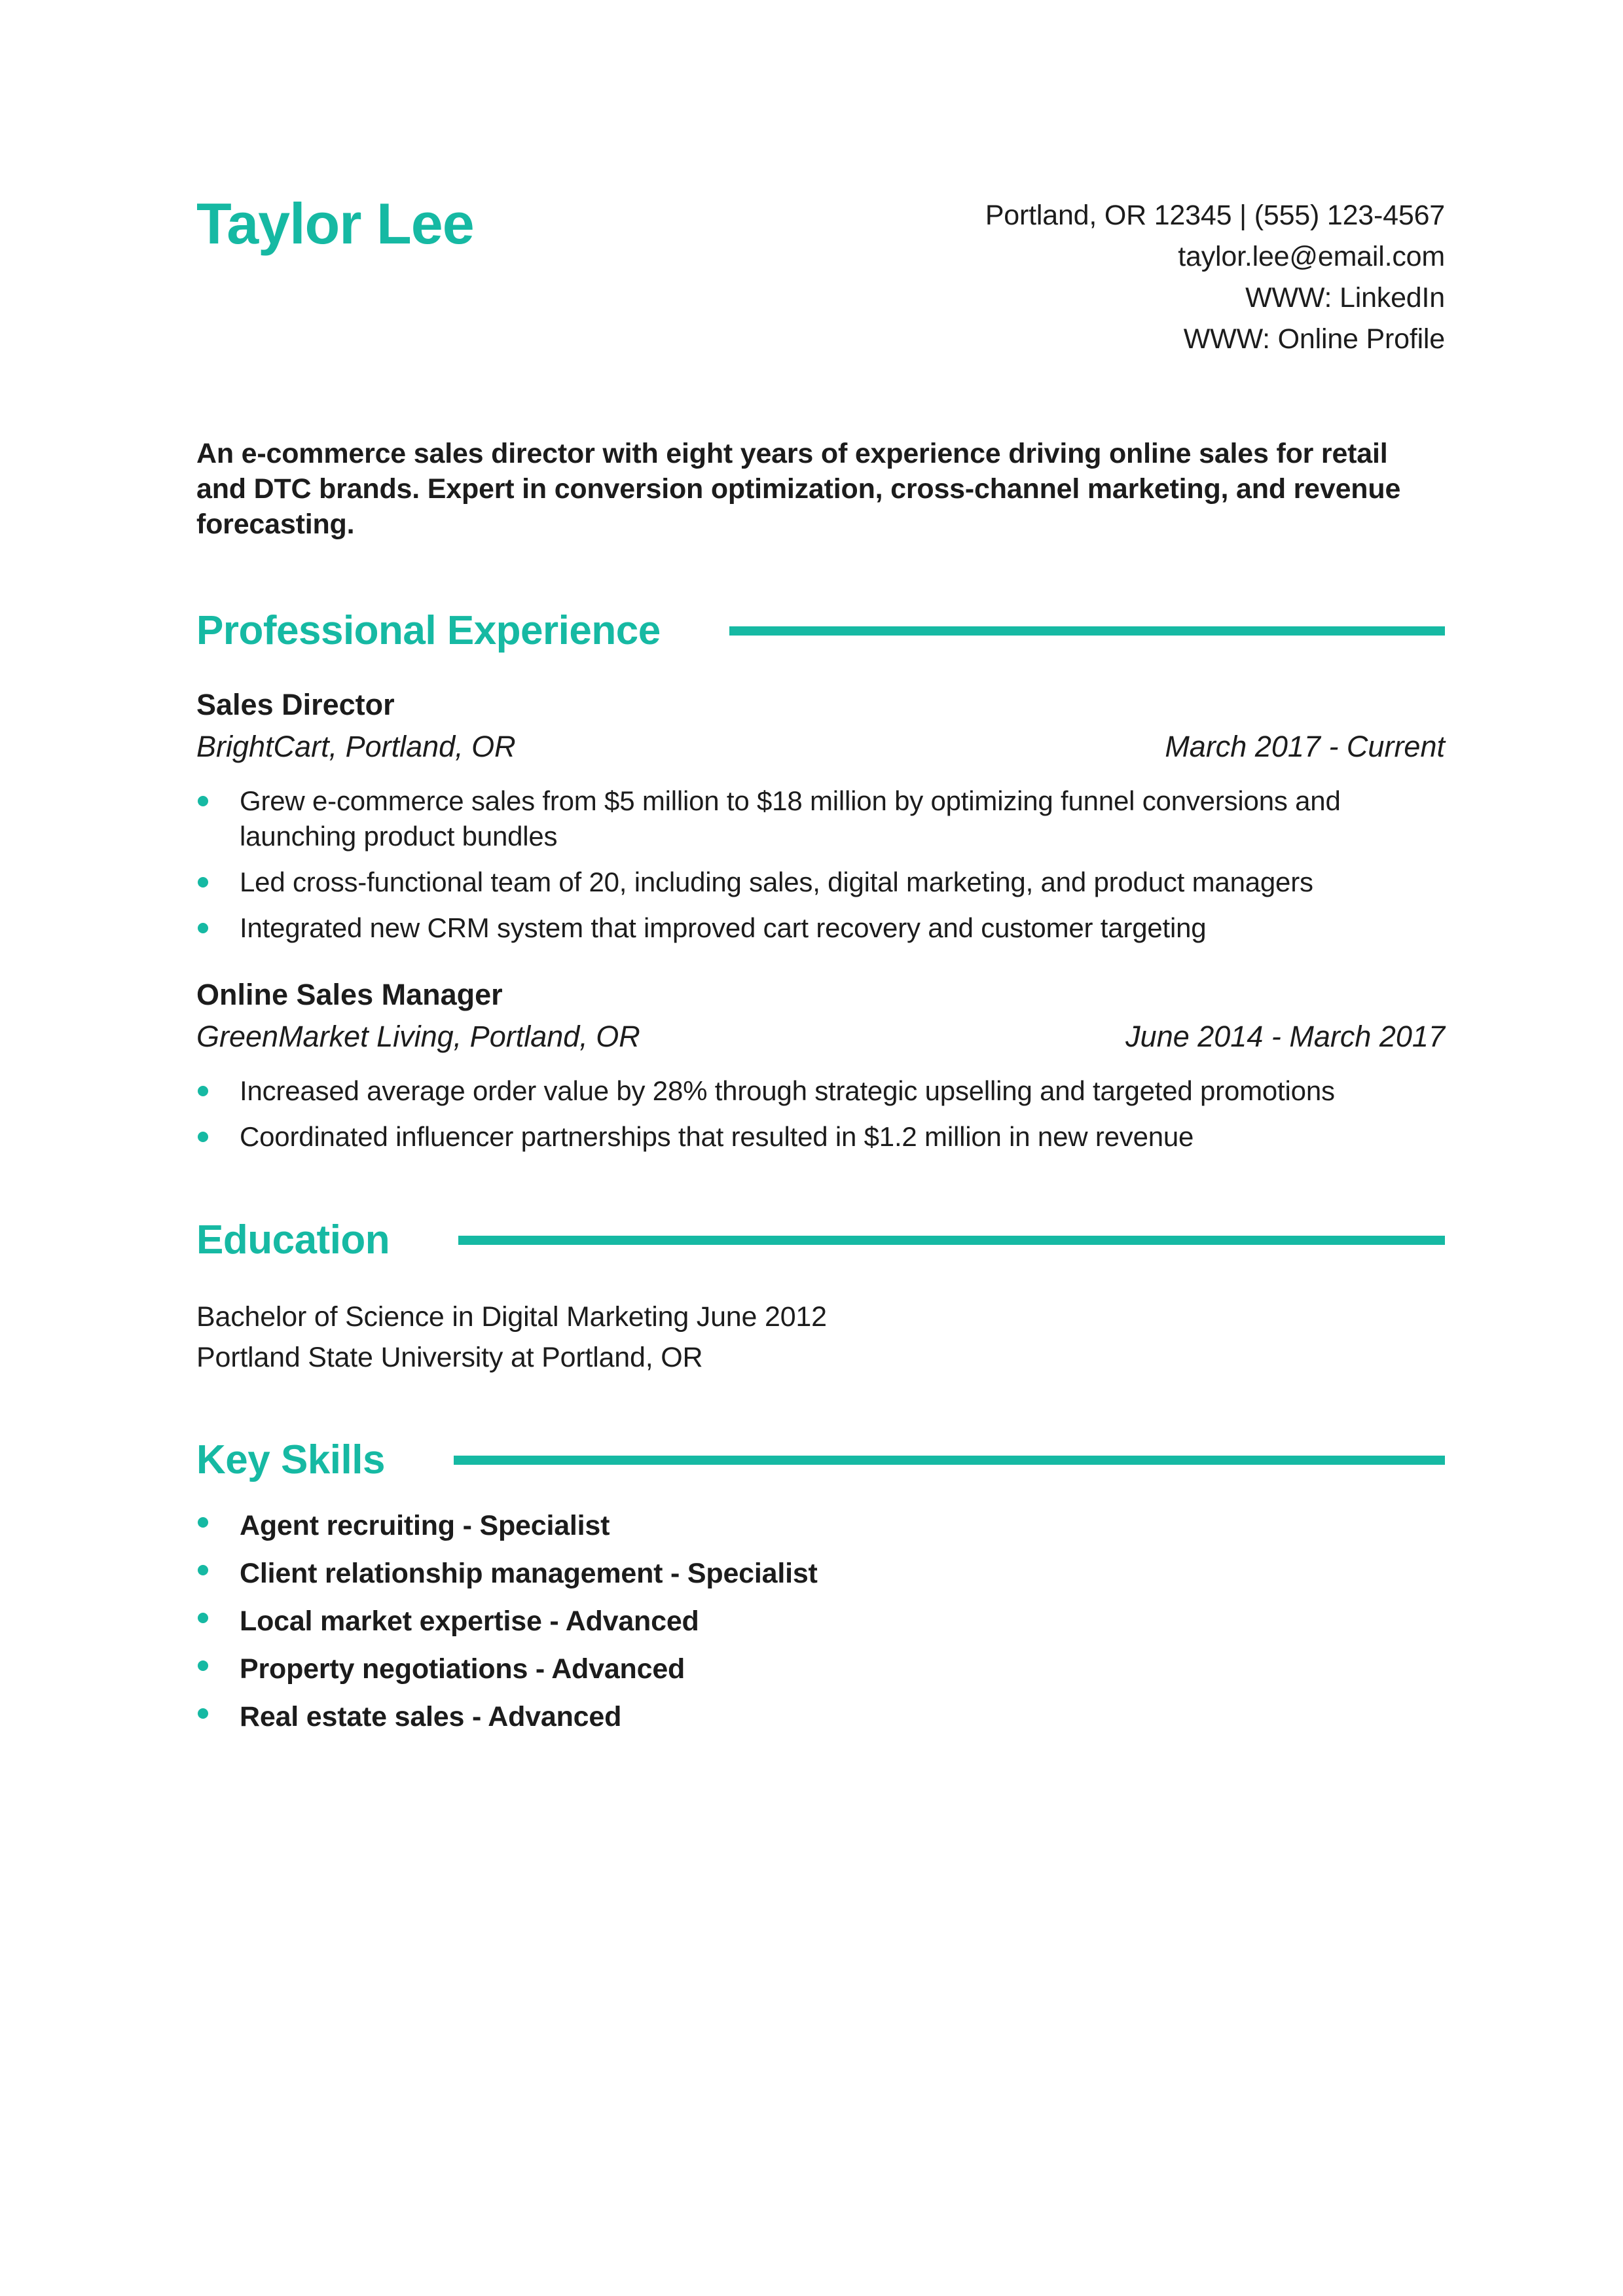 The image size is (1623, 2296). Describe the element at coordinates (1345, 298) in the screenshot. I see `contact-linkedin: WWW: LinkedIn` at that location.